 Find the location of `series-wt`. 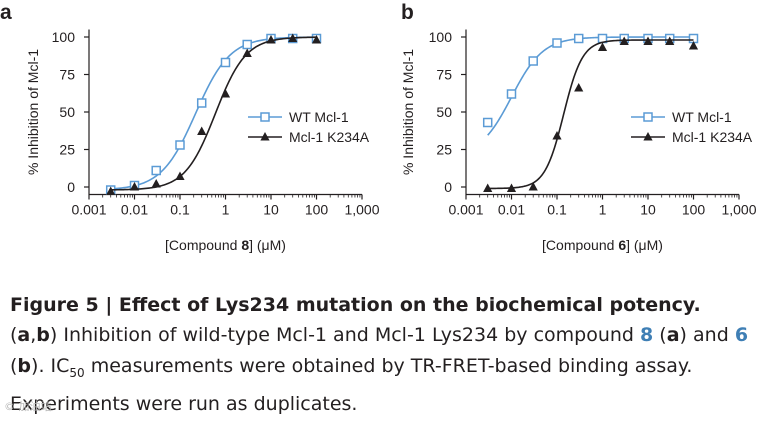

series-wt is located at coordinates (590, 84).